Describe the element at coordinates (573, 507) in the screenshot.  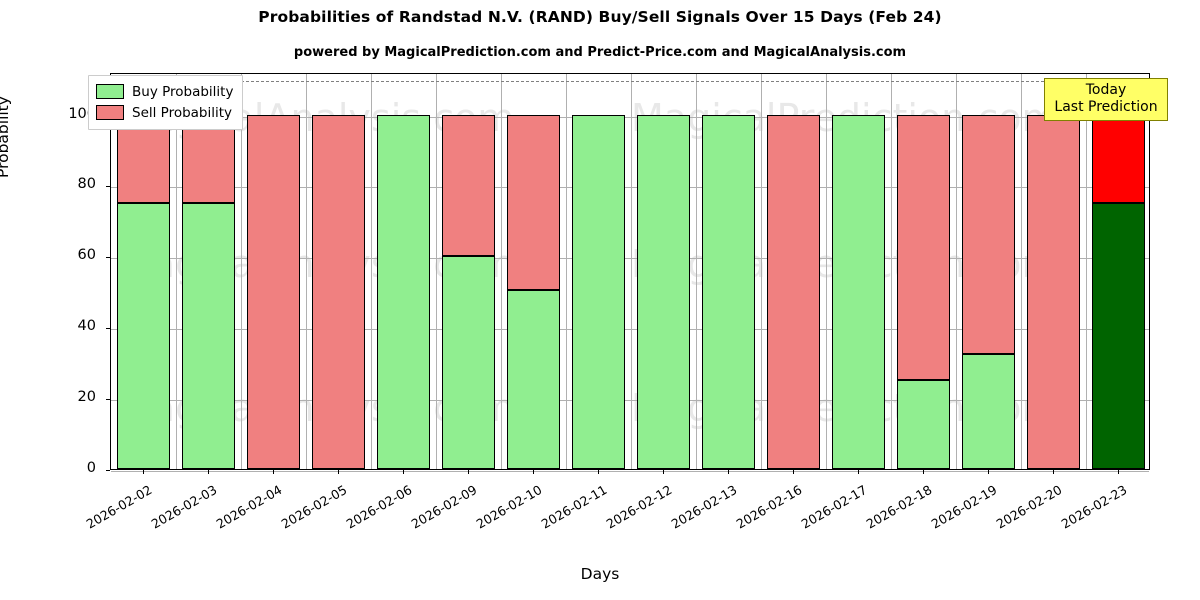
I see `x-tick-label: 2026-02-11` at that location.